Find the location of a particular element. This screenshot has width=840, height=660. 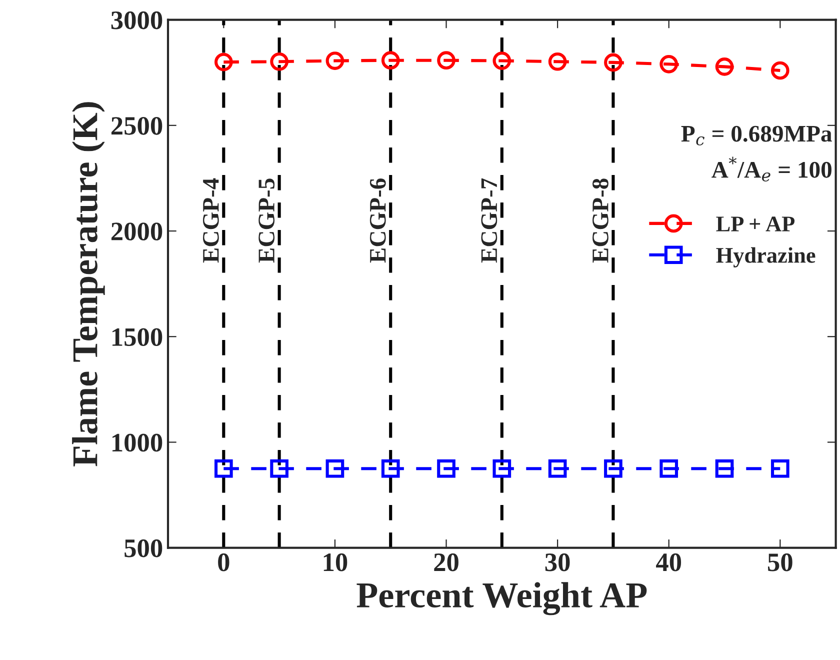

ref-line-label: ECGP-4 is located at coordinates (210, 220).